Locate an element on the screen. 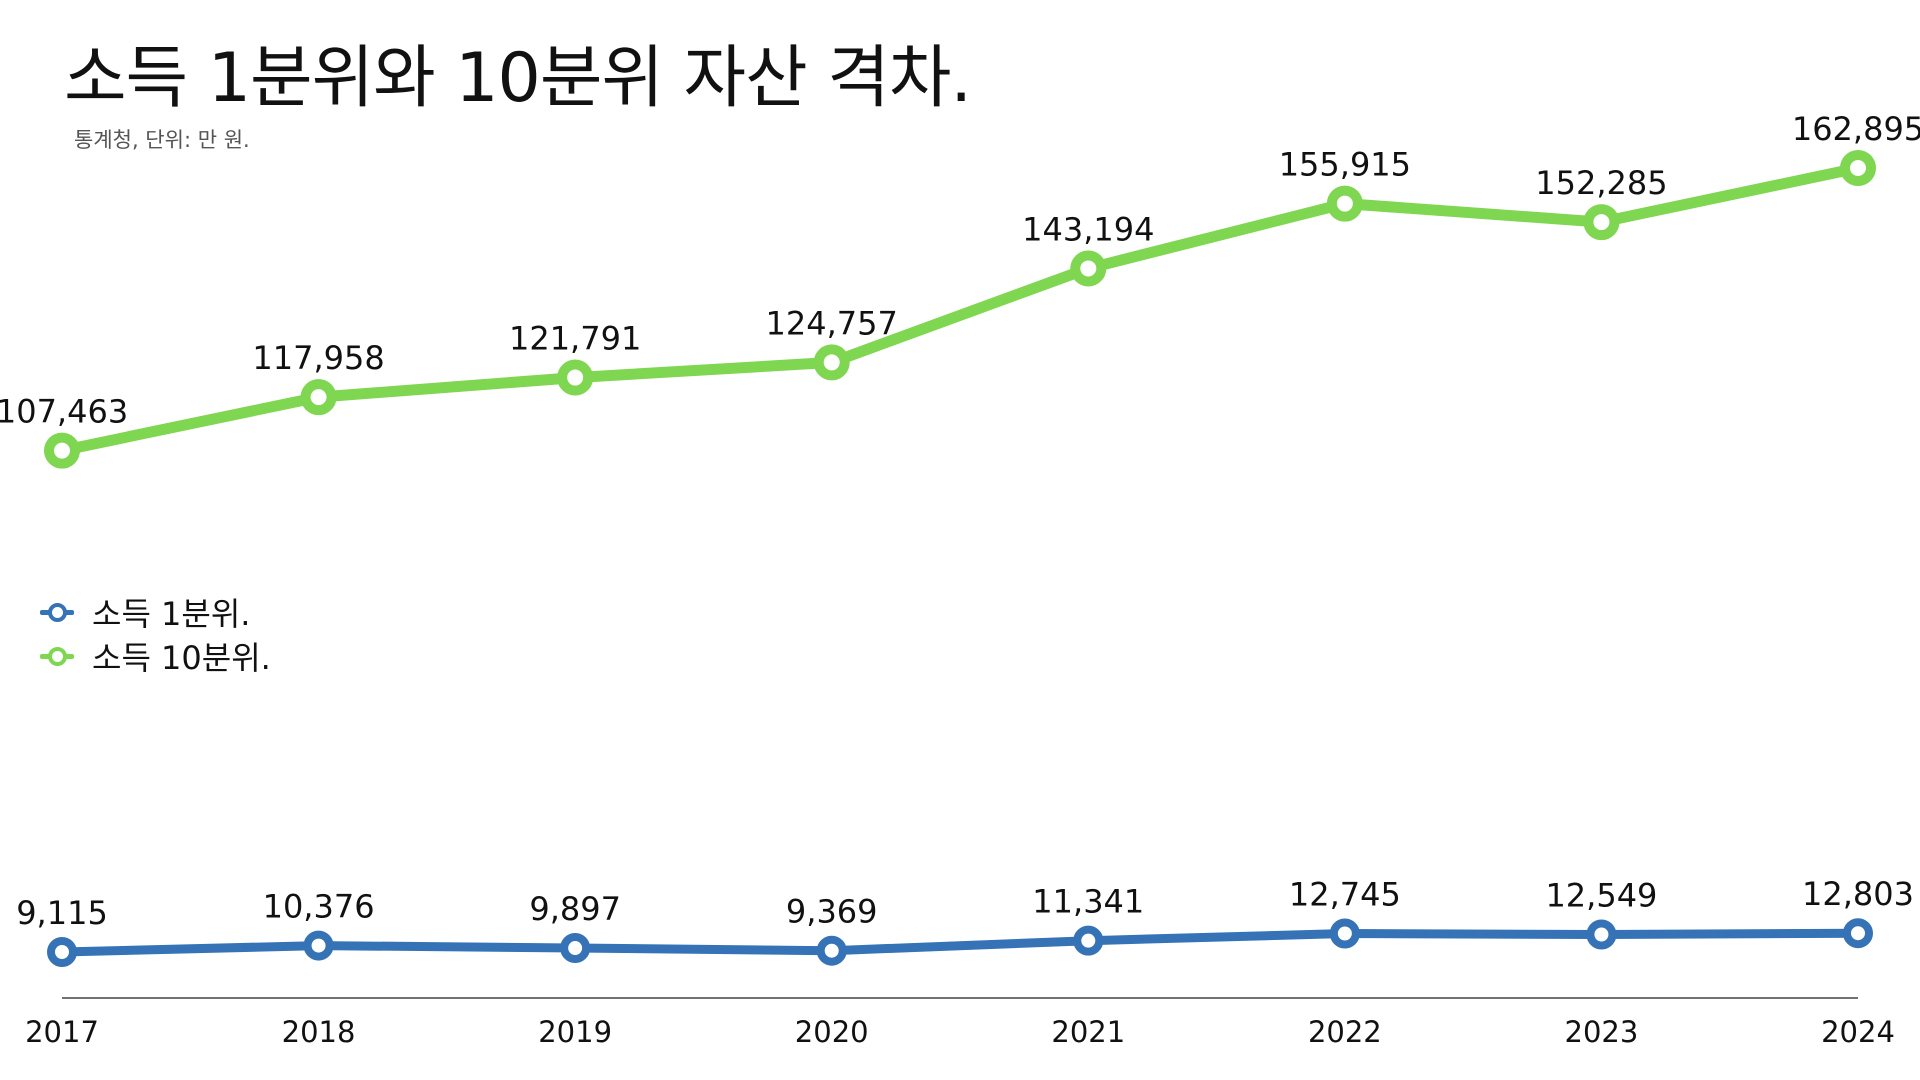 Image resolution: width=1920 pixels, height=1080 pixels. data-label-q10-2022: 155,915 is located at coordinates (1345, 165).